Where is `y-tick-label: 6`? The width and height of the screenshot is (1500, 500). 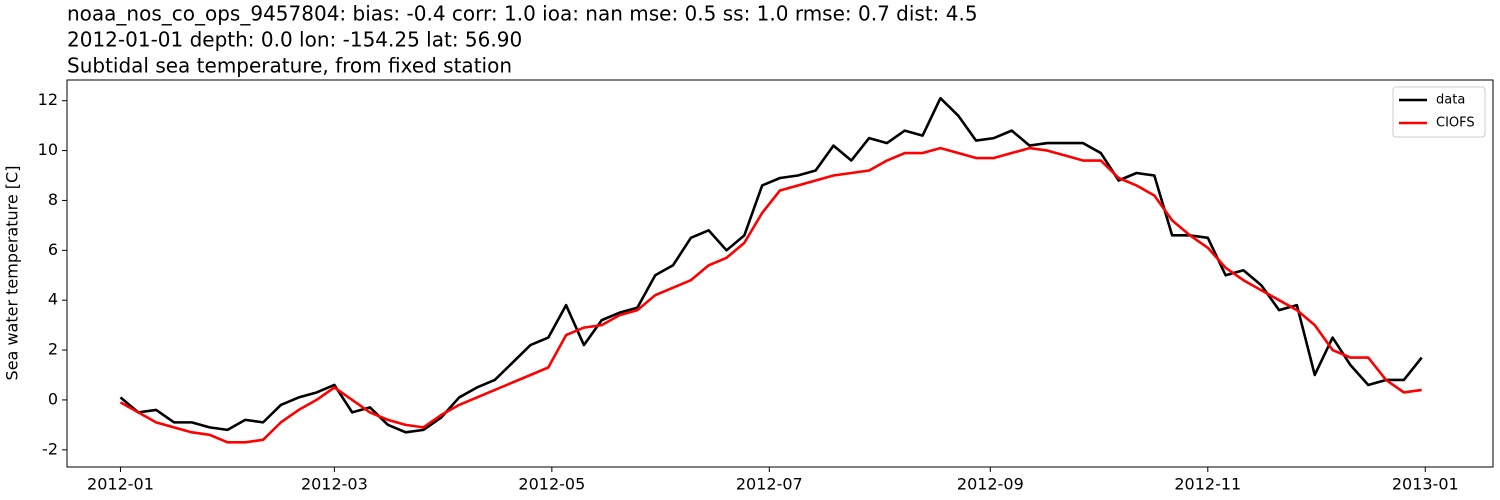
y-tick-label: 6 is located at coordinates (53, 249).